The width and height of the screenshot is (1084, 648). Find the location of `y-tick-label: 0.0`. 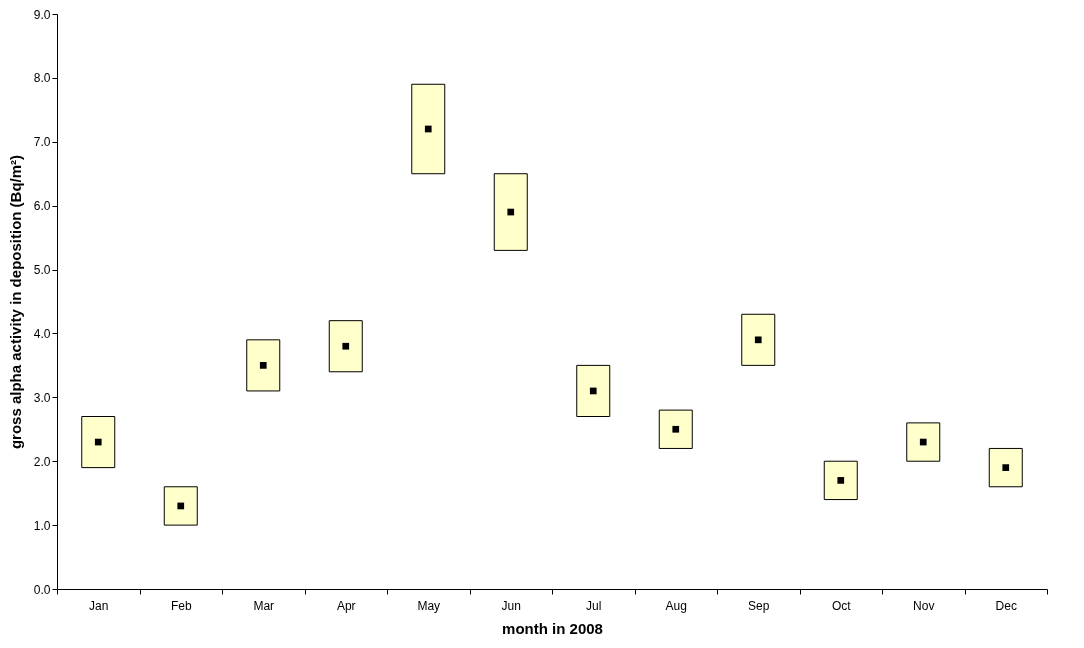

y-tick-label: 0.0 is located at coordinates (42, 589).